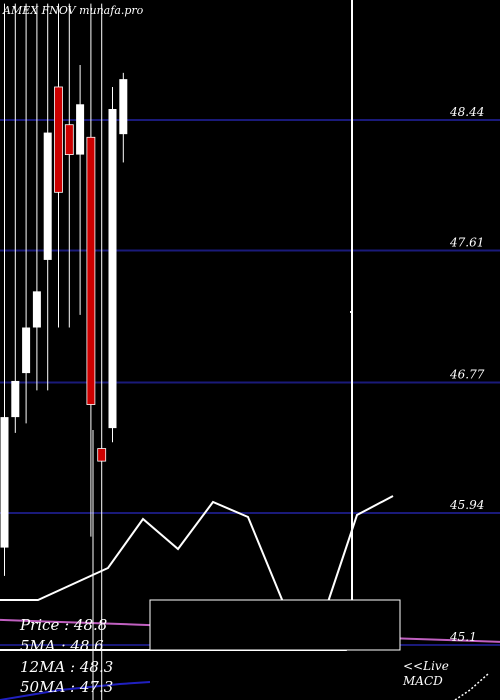 This screenshot has height=700, width=500. I want to click on ma12-label: 12MA : 48.3, so click(66, 667).